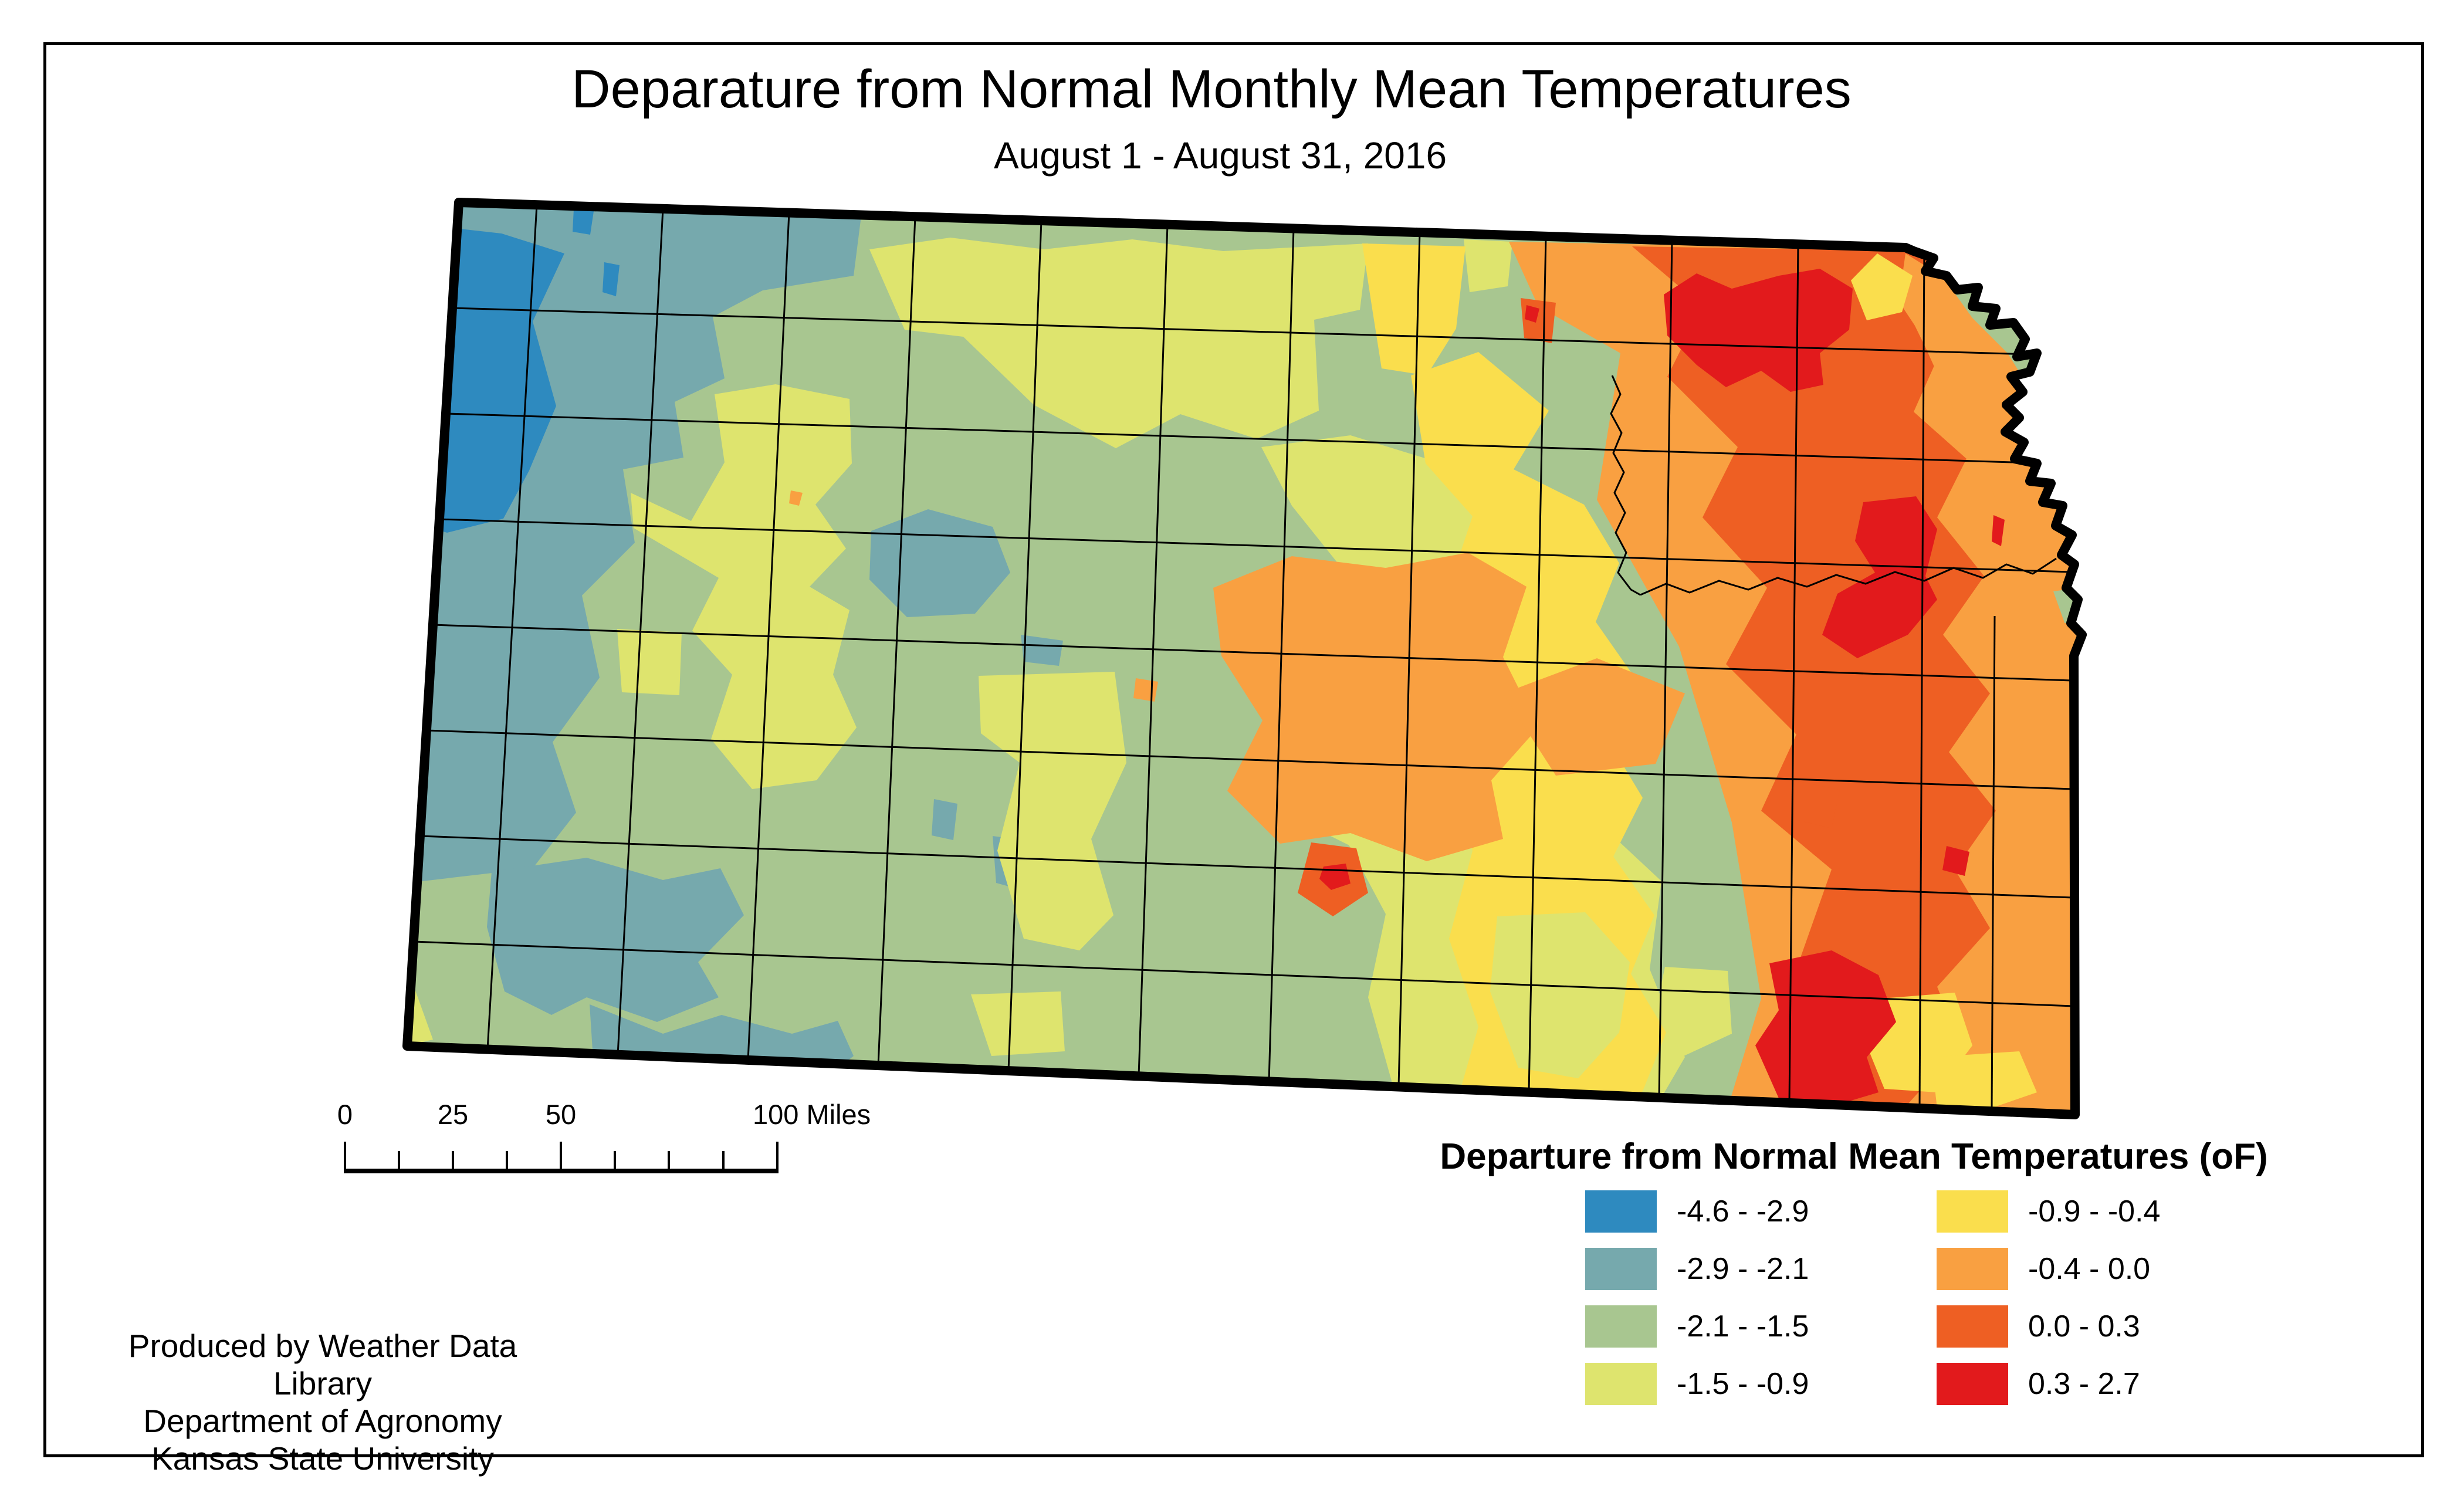  Describe the element at coordinates (561, 1155) in the screenshot. I see `scale-bar` at that location.